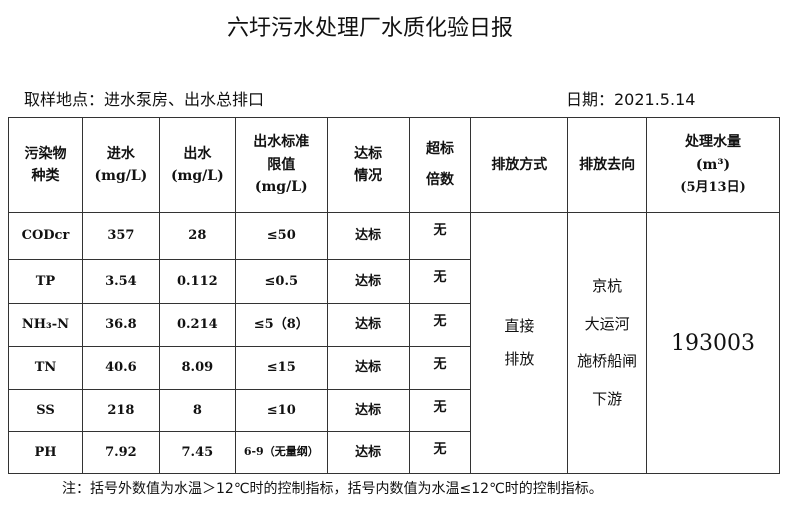 Image resolution: width=800 pixels, height=529 pixels. I want to click on cell-in: 40.6, so click(120, 368).